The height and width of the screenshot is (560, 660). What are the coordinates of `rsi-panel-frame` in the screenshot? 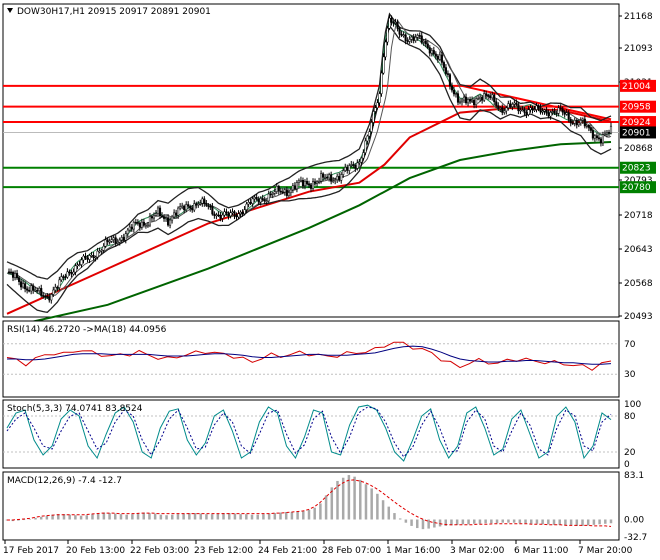 It's located at (311, 359).